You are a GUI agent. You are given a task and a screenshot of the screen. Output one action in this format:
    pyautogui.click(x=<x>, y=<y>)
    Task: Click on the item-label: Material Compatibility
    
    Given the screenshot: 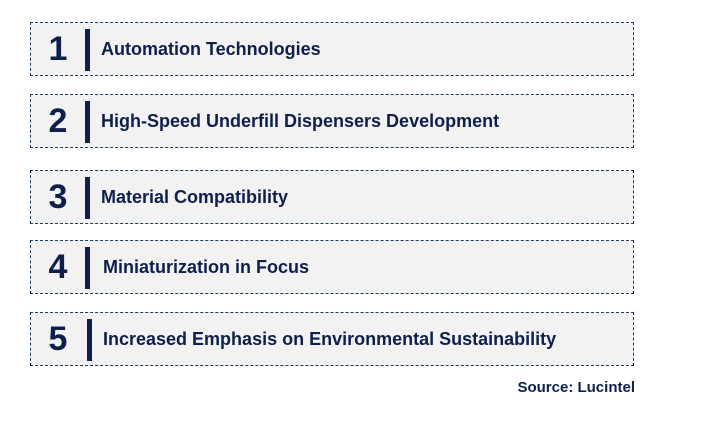 What is the action you would take?
    pyautogui.click(x=195, y=196)
    